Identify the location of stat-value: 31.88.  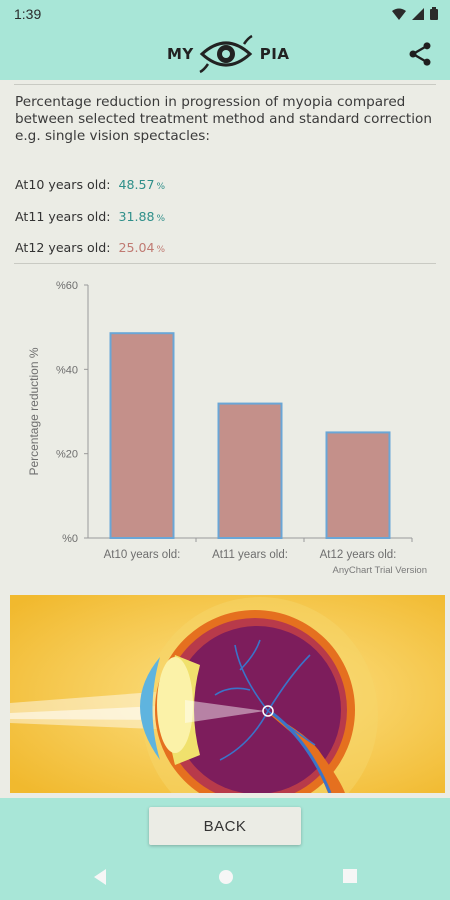
(136, 216).